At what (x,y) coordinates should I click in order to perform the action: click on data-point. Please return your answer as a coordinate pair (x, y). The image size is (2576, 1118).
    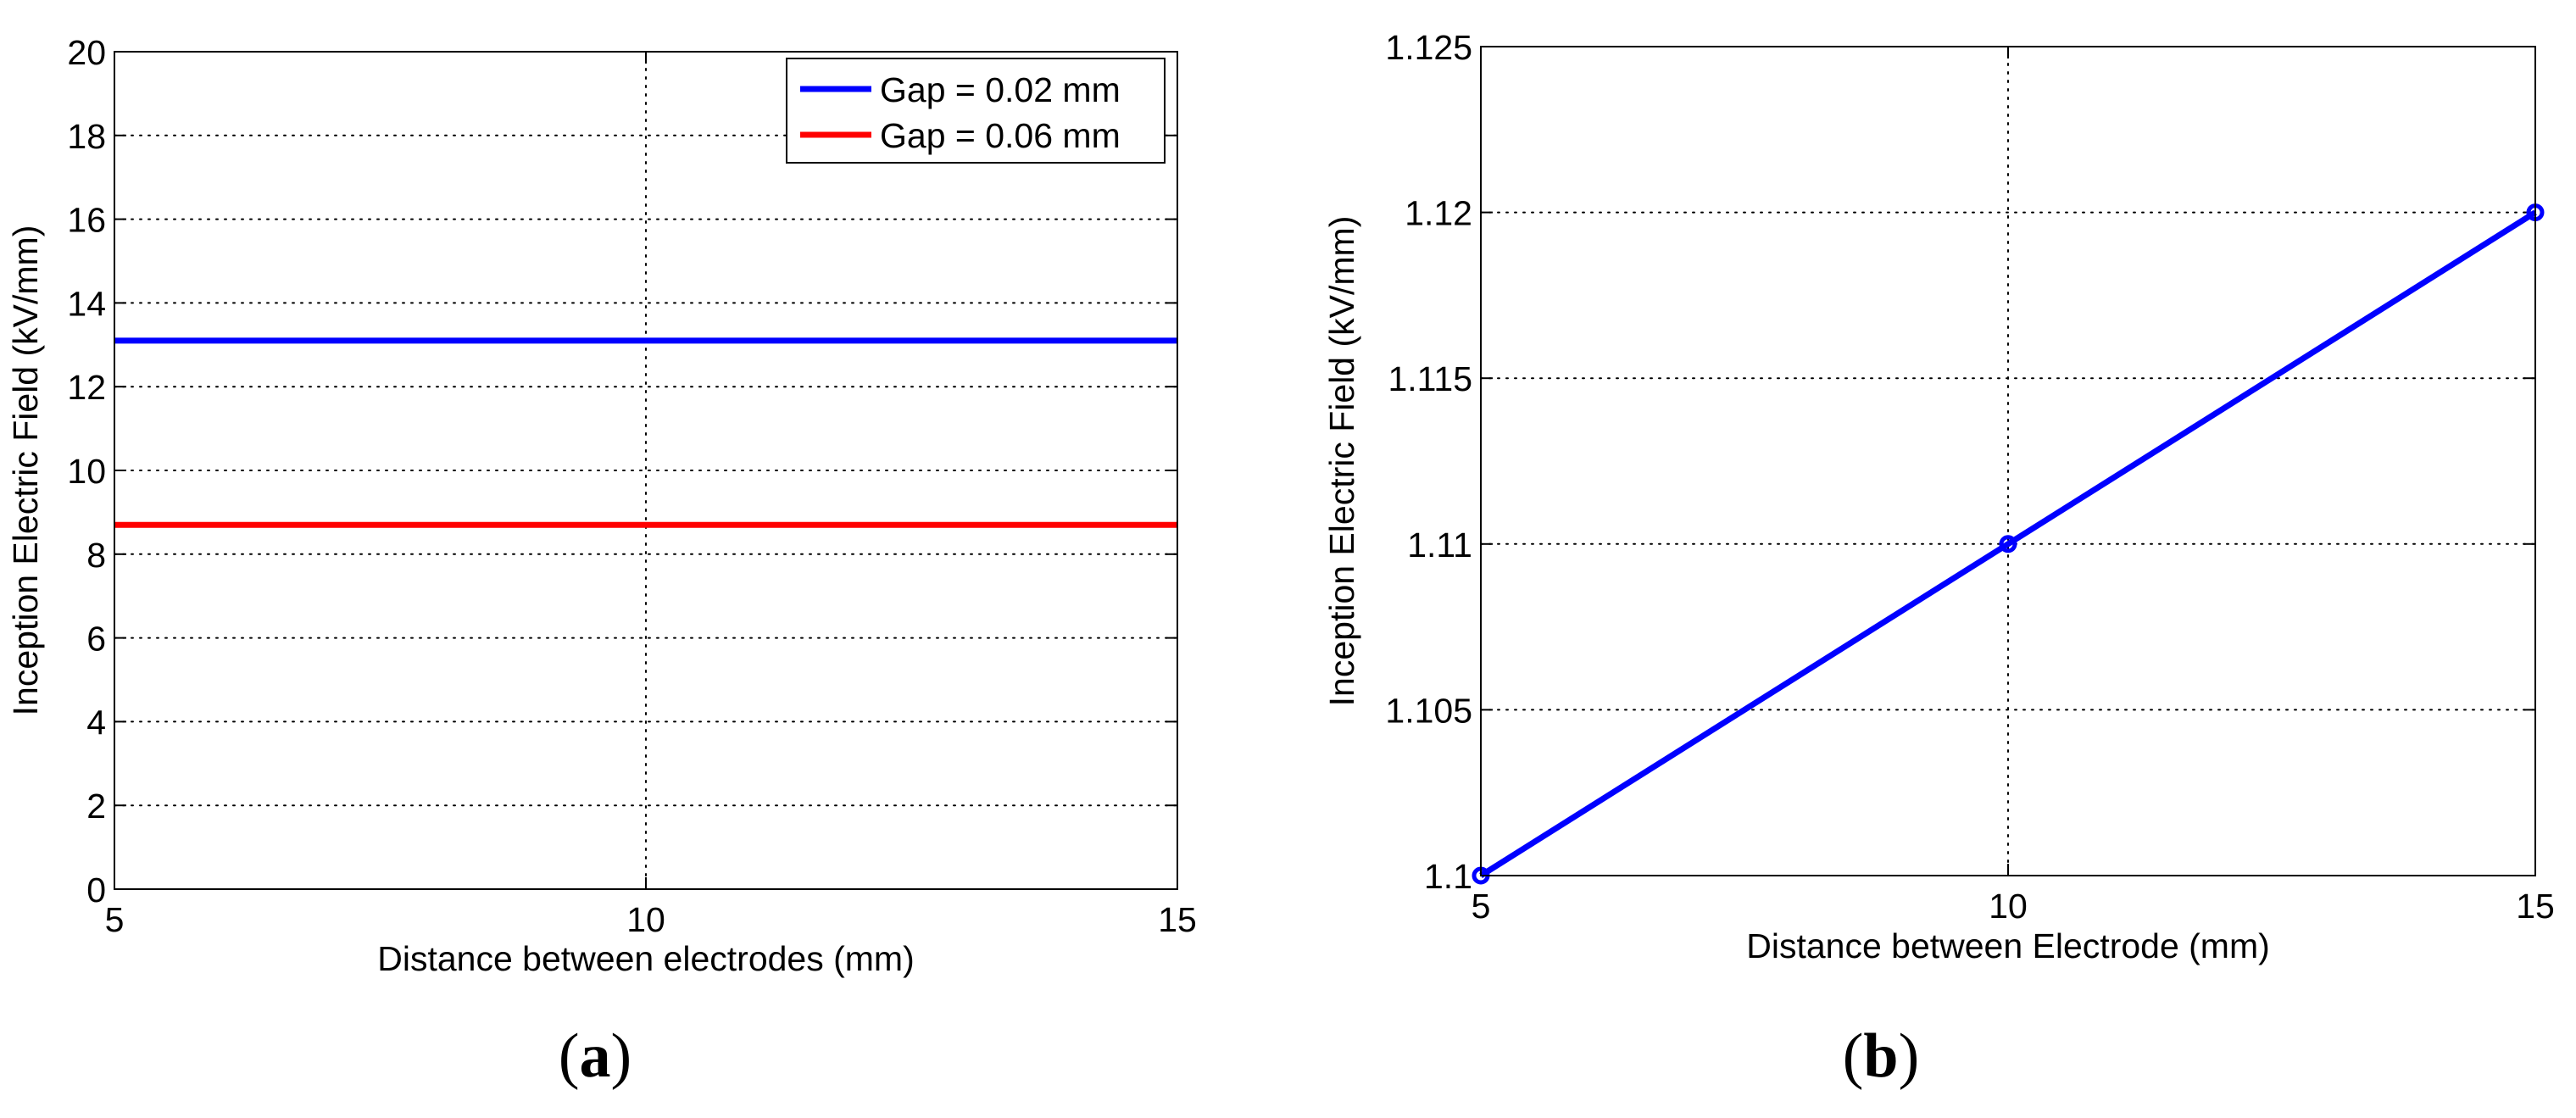
    Looking at the image, I should click on (2008, 544).